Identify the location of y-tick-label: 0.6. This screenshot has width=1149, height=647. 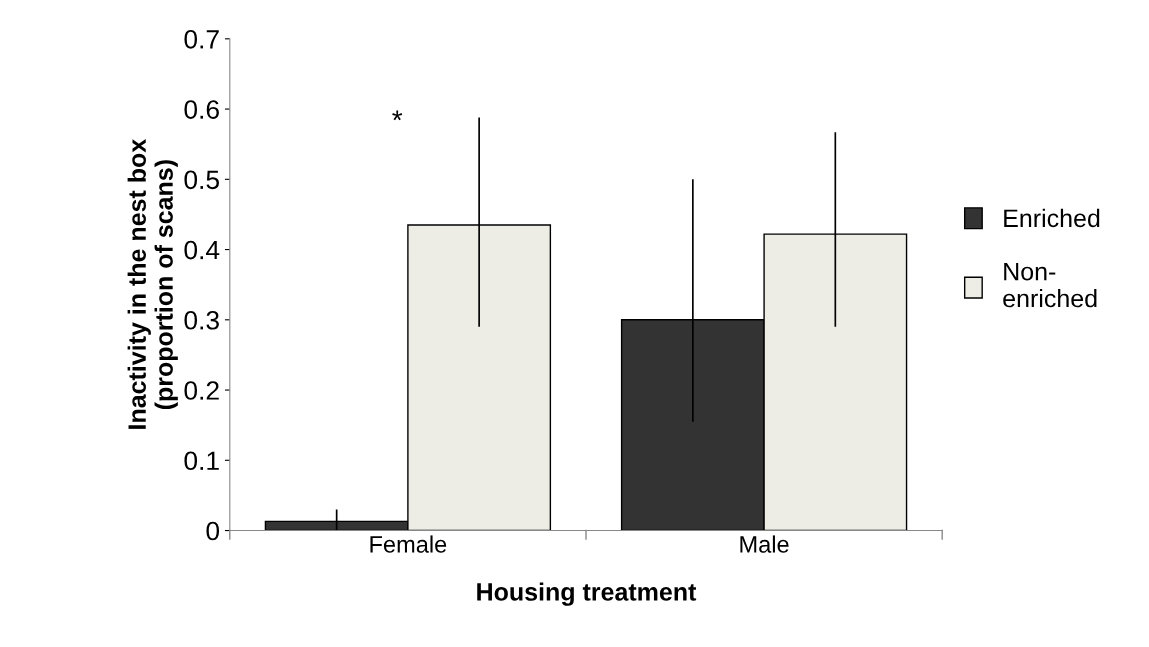
(201, 109).